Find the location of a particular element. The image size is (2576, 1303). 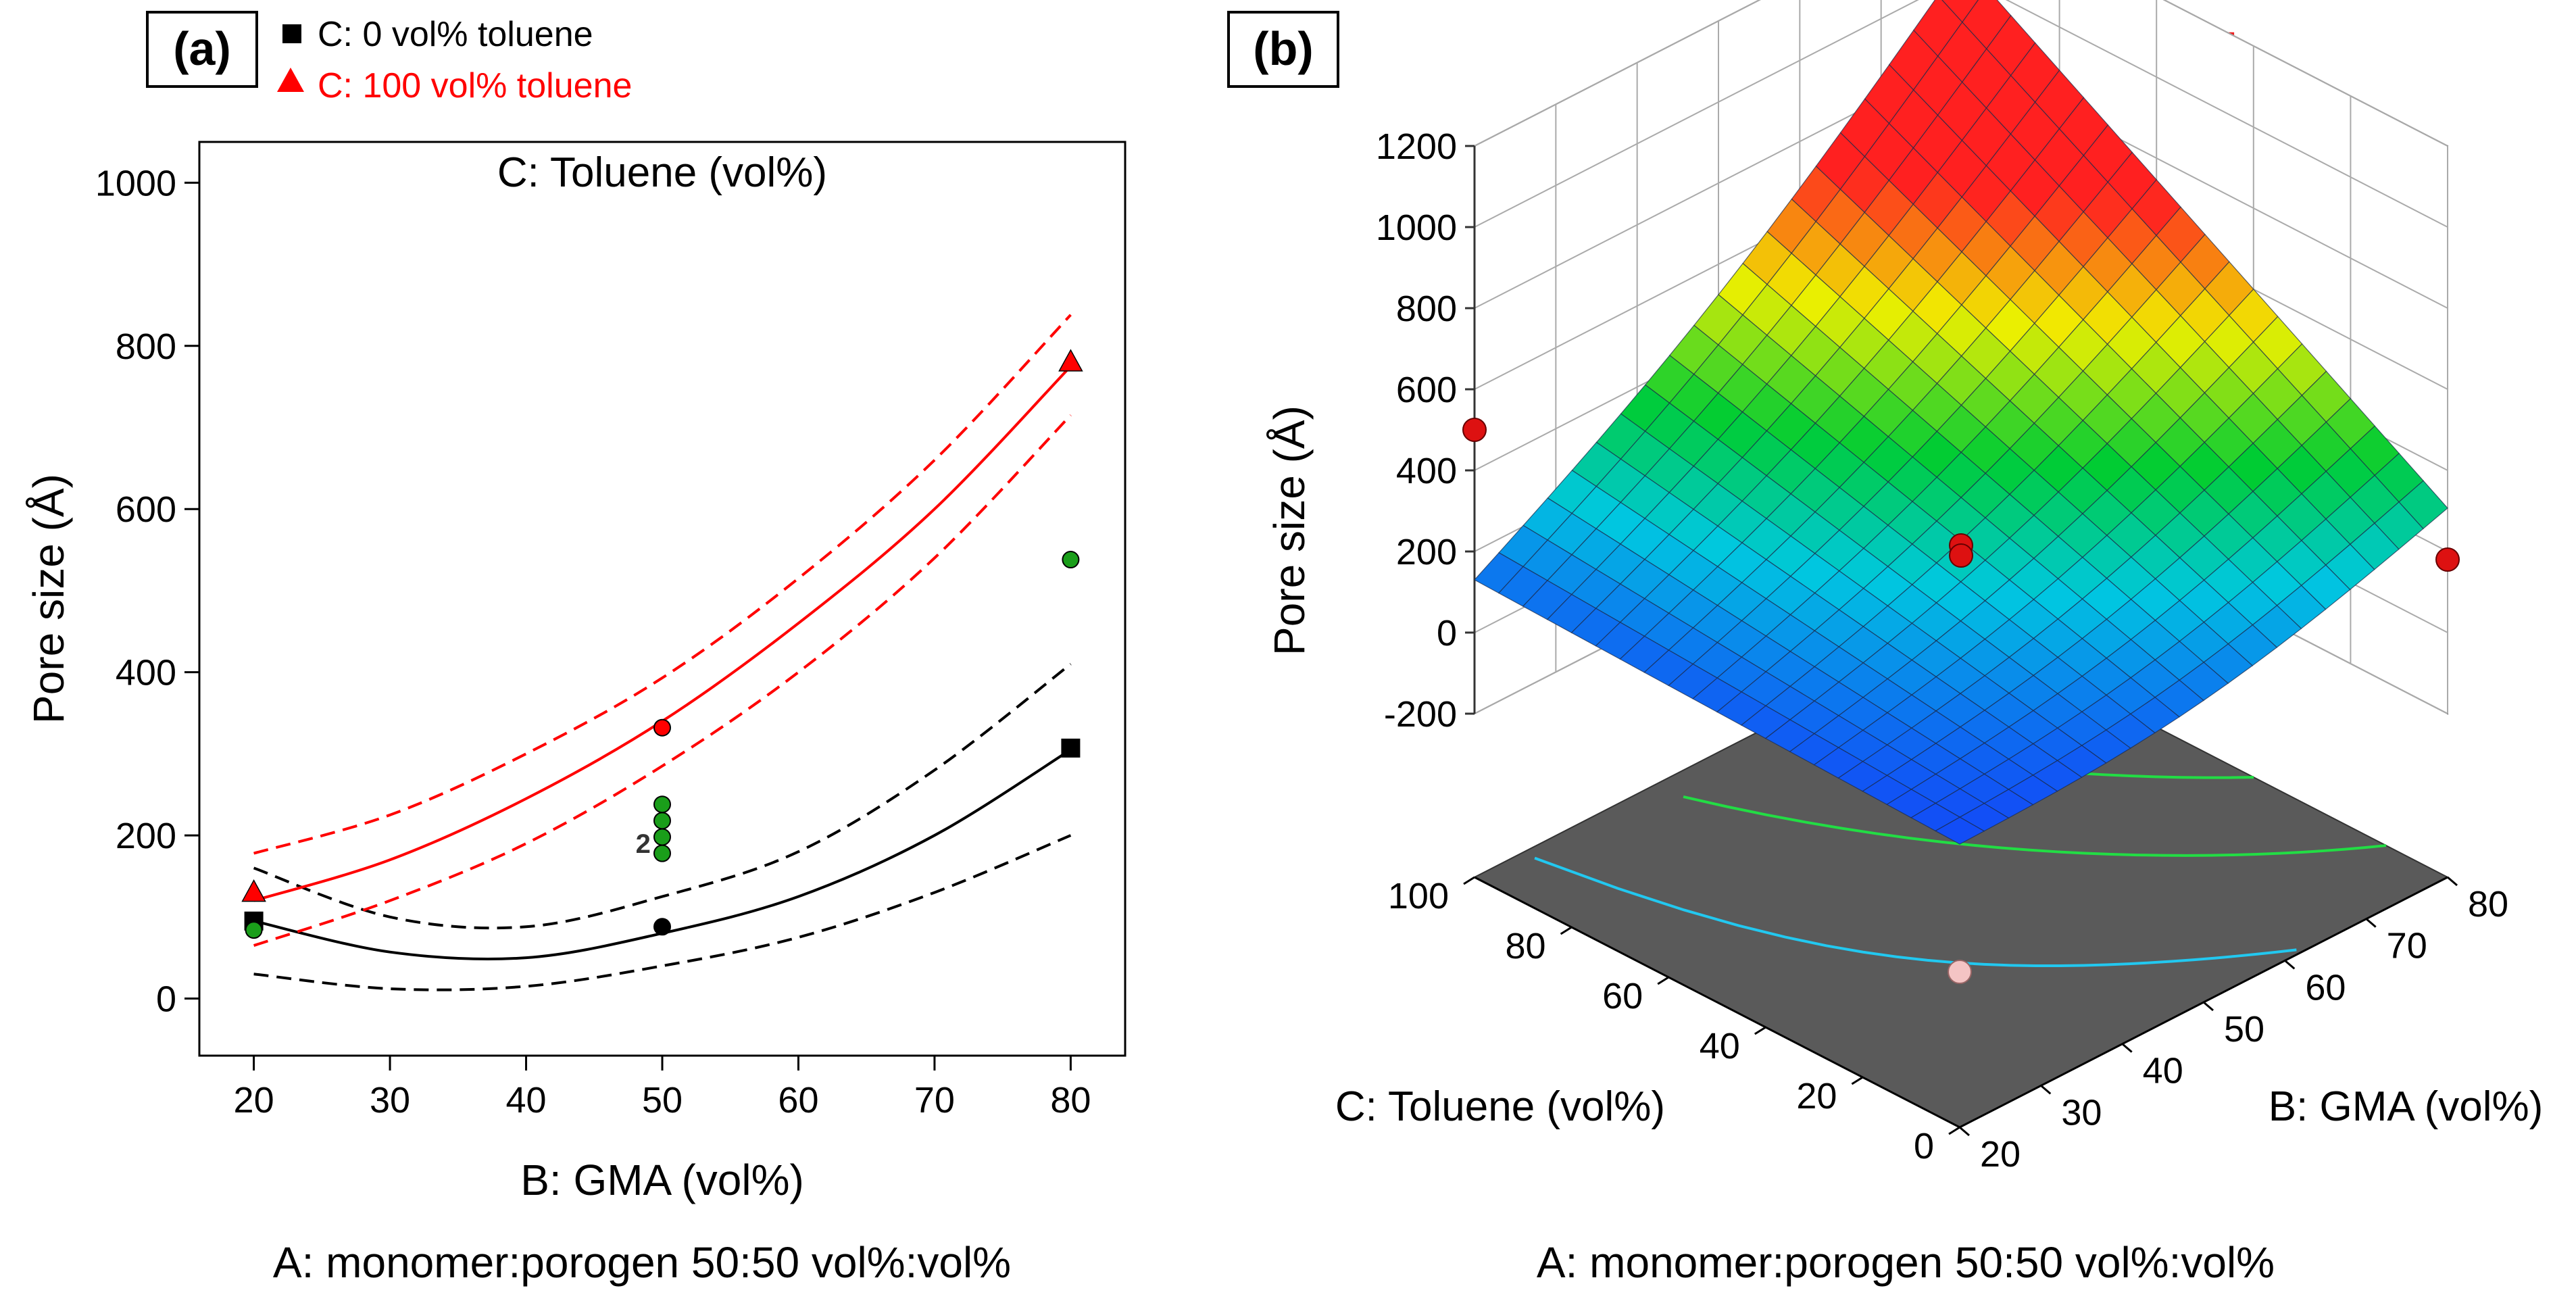

y-tick-label: 0 is located at coordinates (166, 999).